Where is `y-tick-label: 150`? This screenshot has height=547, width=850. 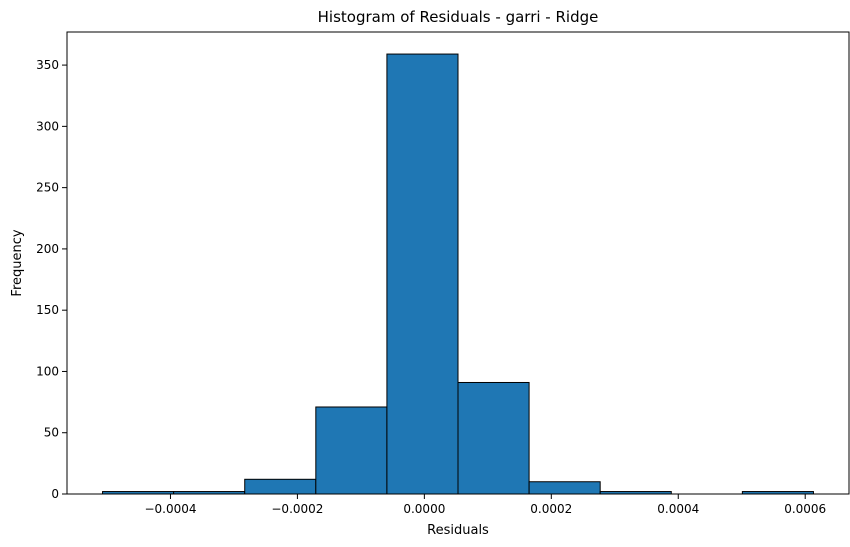
y-tick-label: 150 is located at coordinates (47, 310).